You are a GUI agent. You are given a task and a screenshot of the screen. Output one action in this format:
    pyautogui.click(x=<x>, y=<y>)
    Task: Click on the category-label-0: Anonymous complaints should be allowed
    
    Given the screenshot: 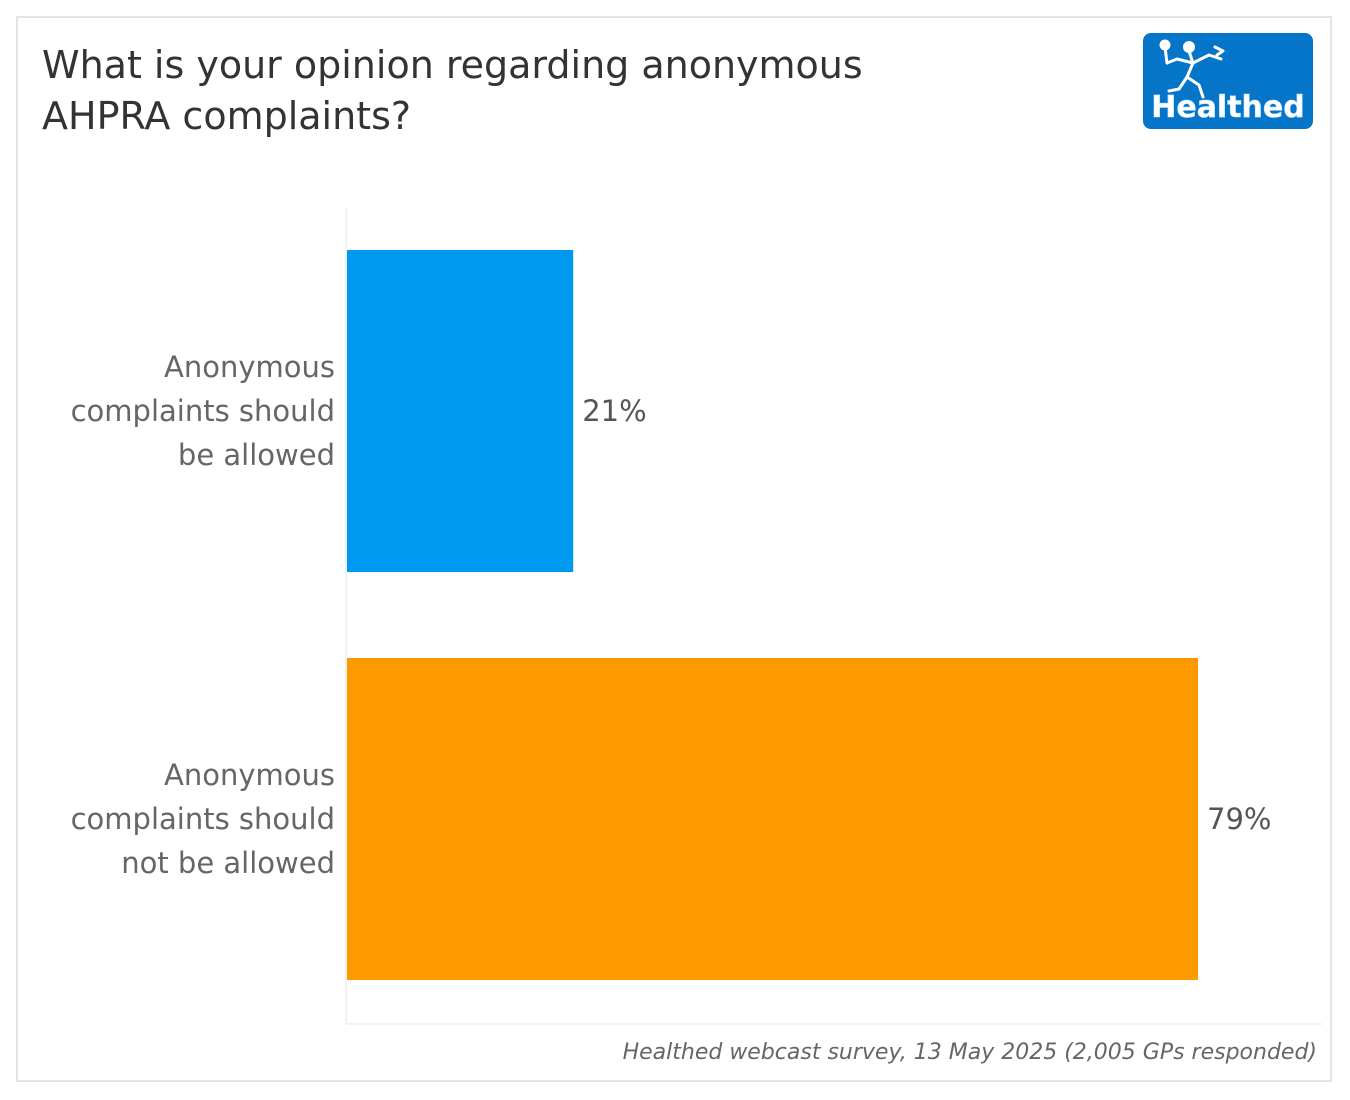 What is the action you would take?
    pyautogui.click(x=185, y=411)
    